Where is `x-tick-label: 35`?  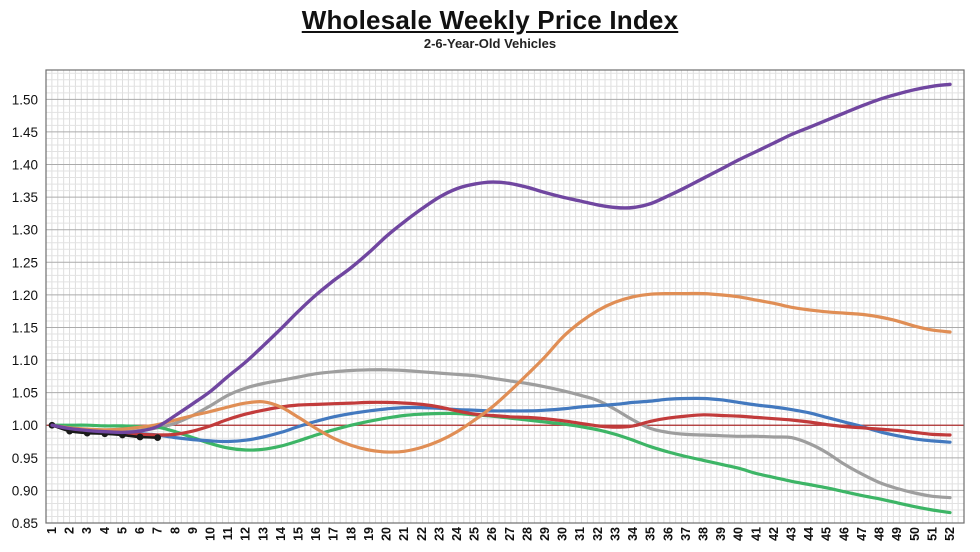 x-tick-label: 35 is located at coordinates (651, 534).